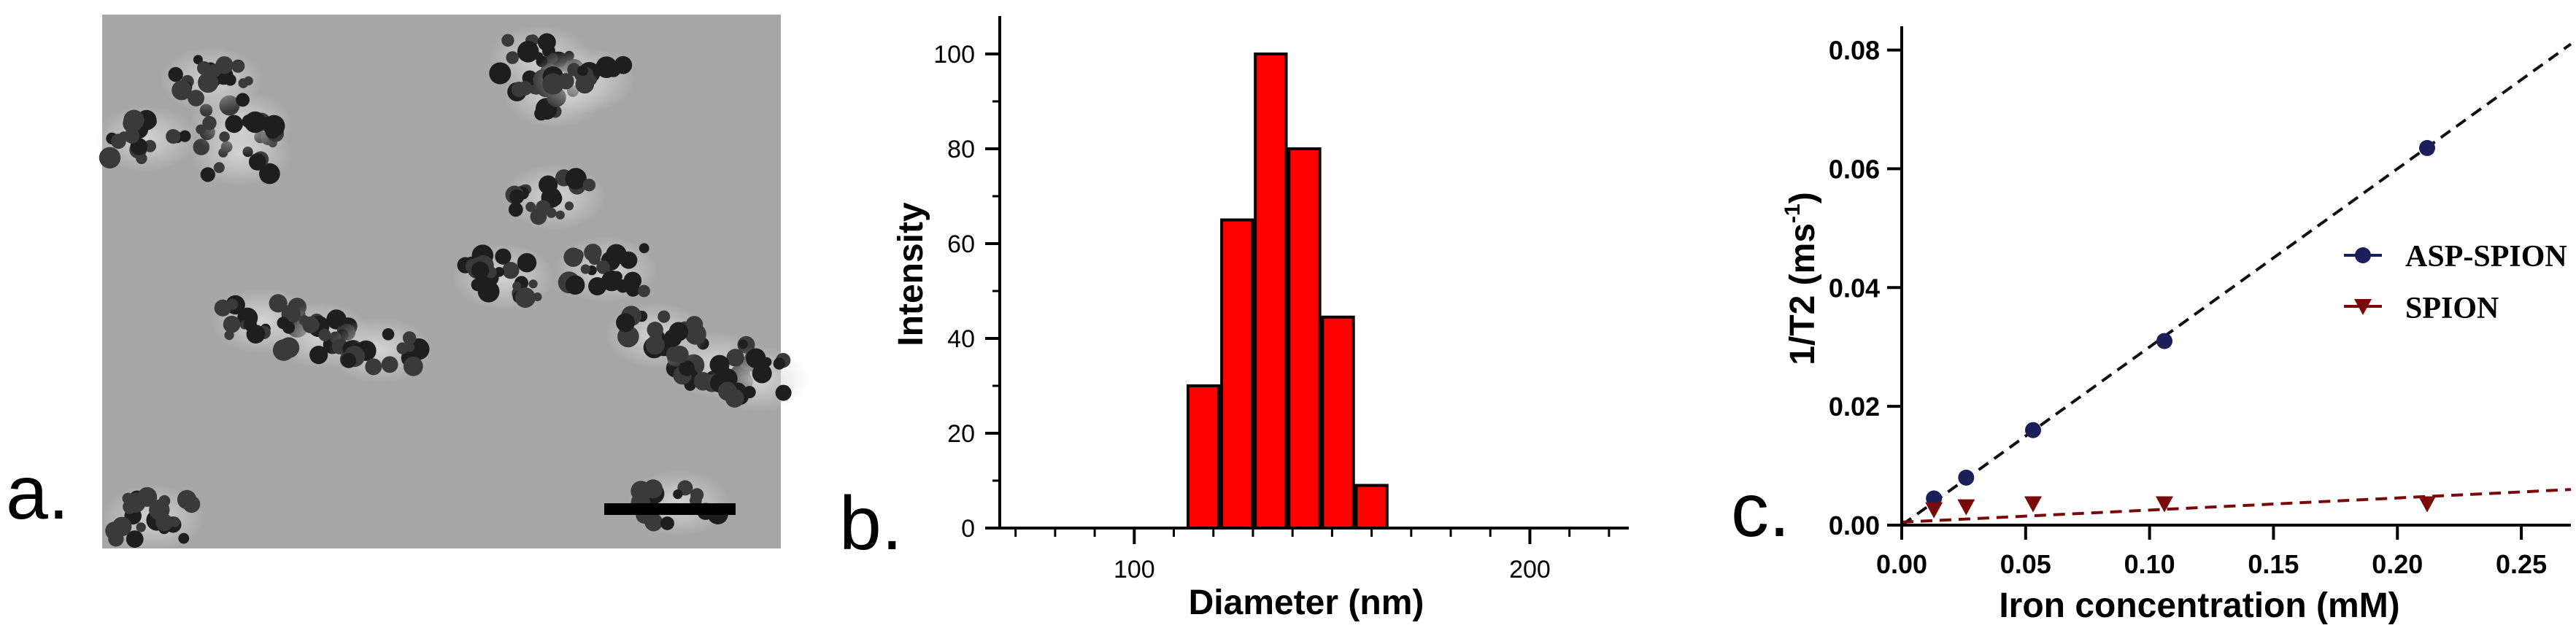 The height and width of the screenshot is (636, 2576). Describe the element at coordinates (1855, 407) in the screenshot. I see `y-tick-label: 0.02` at that location.